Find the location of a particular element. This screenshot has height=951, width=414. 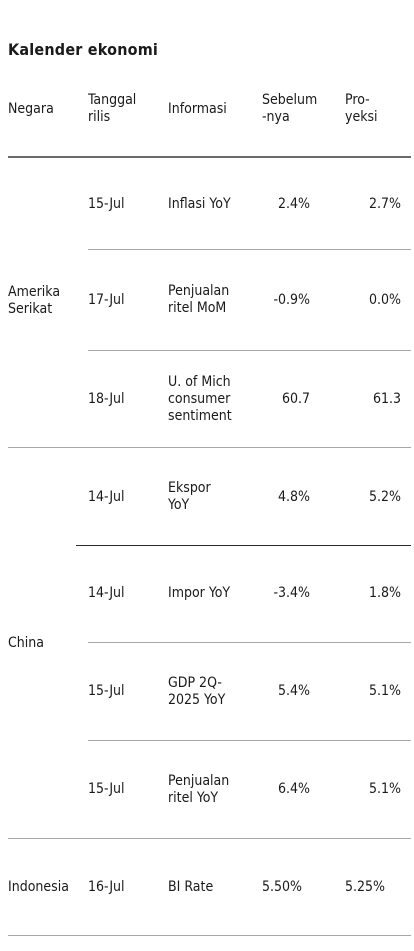

row-proj: 5.2% is located at coordinates (385, 497).